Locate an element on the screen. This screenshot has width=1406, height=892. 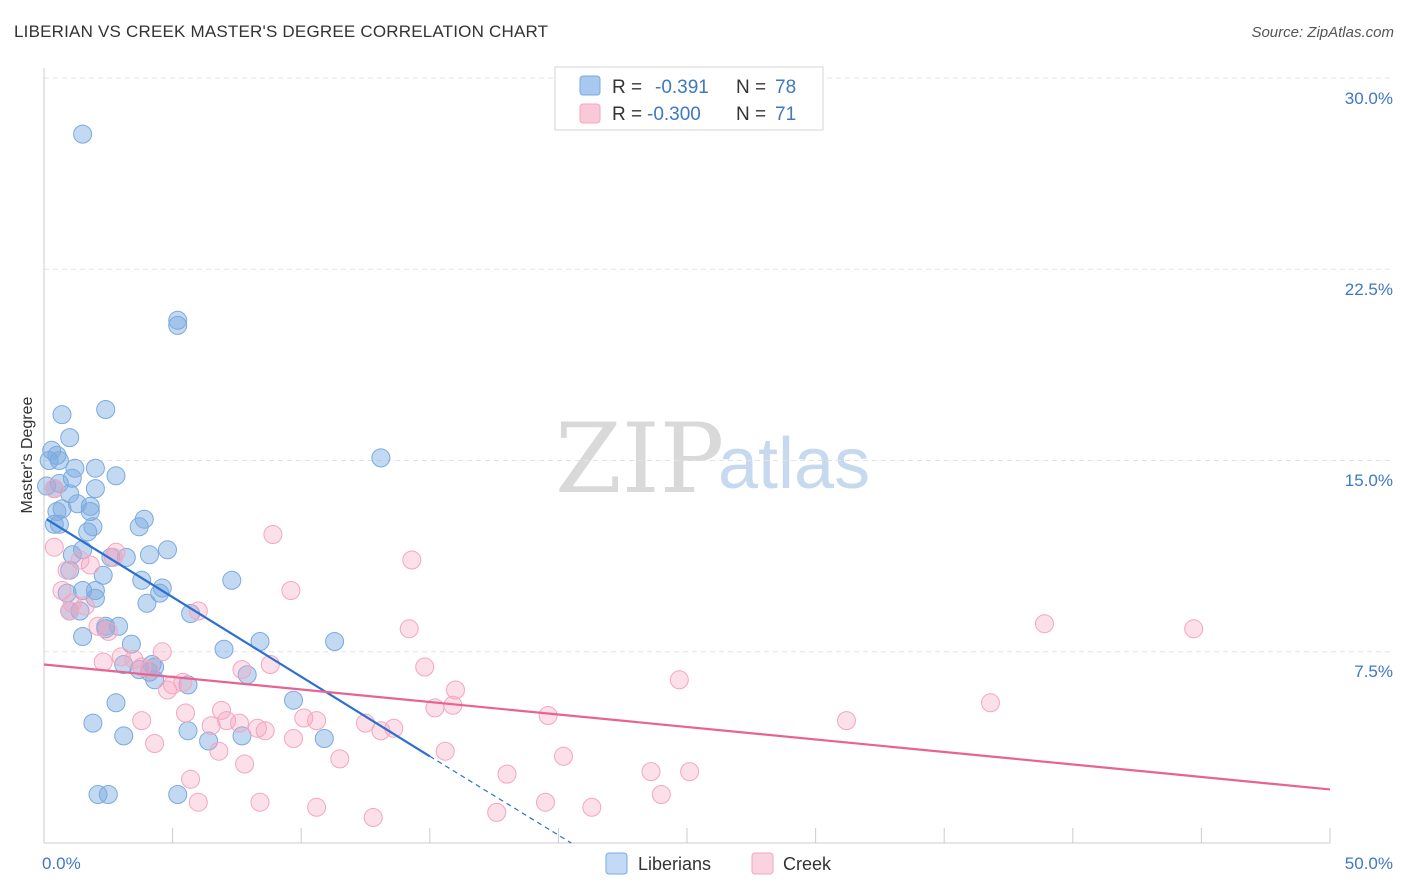
y-tick-label-30: 30.0% is located at coordinates (1369, 98).